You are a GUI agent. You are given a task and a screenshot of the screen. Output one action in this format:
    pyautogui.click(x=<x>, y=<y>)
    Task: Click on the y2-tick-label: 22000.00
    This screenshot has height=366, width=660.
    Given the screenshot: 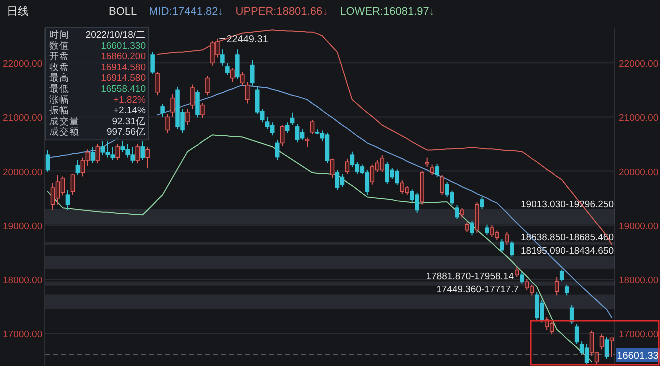 What is the action you would take?
    pyautogui.click(x=639, y=64)
    